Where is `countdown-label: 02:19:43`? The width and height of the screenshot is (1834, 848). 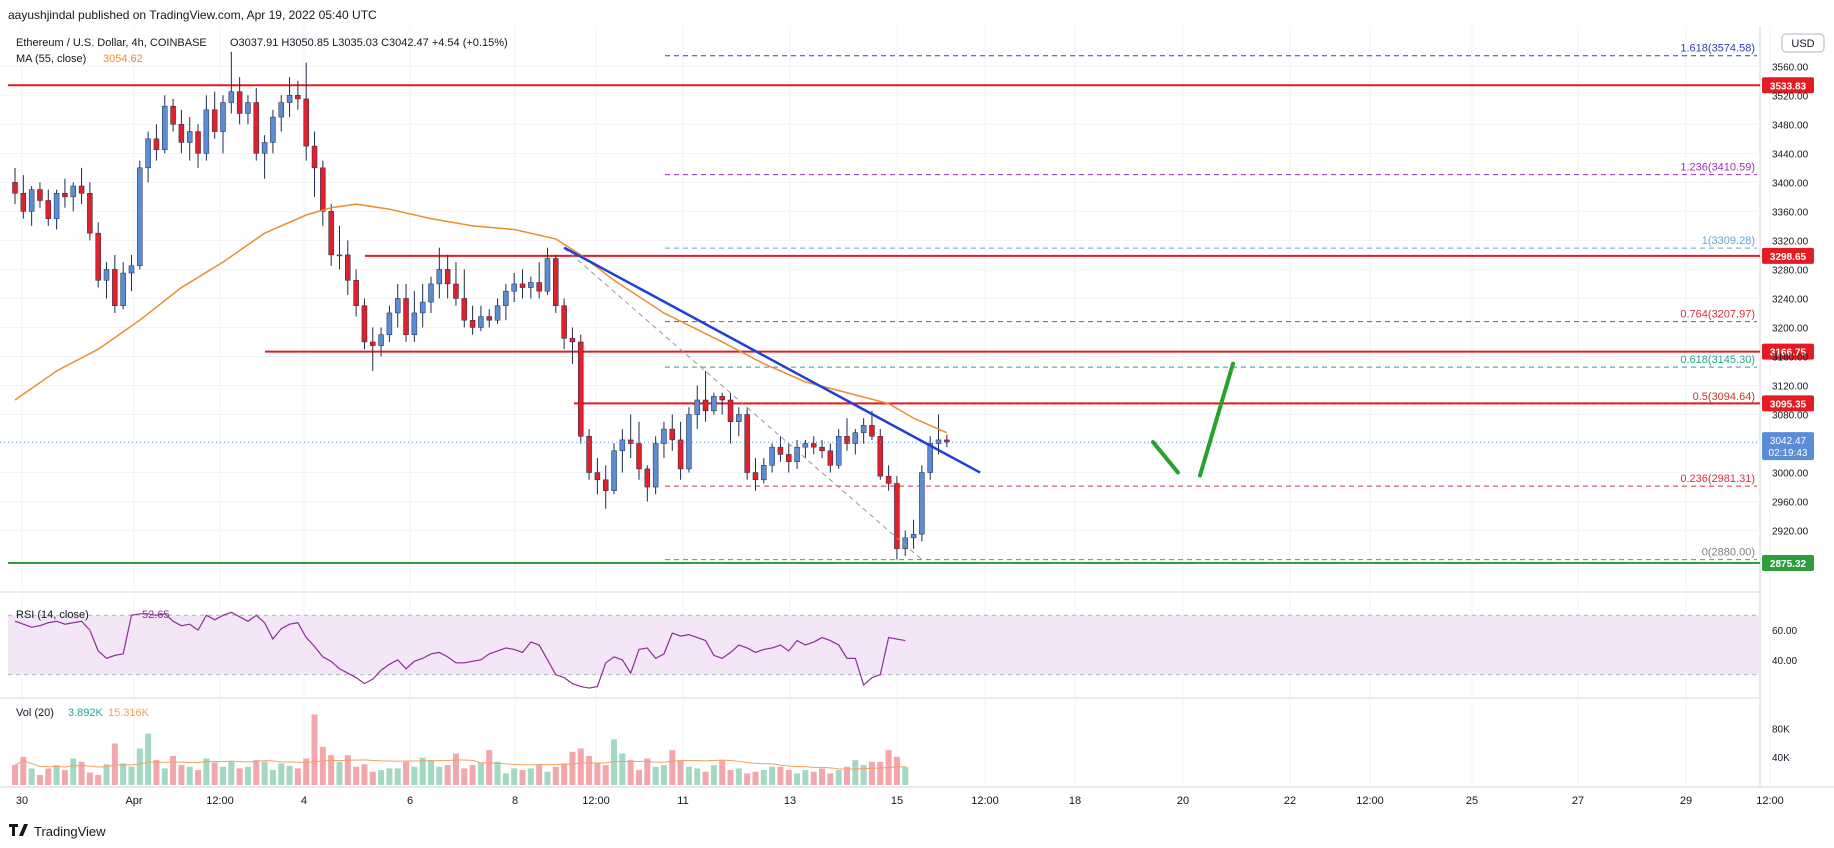 countdown-label: 02:19:43 is located at coordinates (1788, 453).